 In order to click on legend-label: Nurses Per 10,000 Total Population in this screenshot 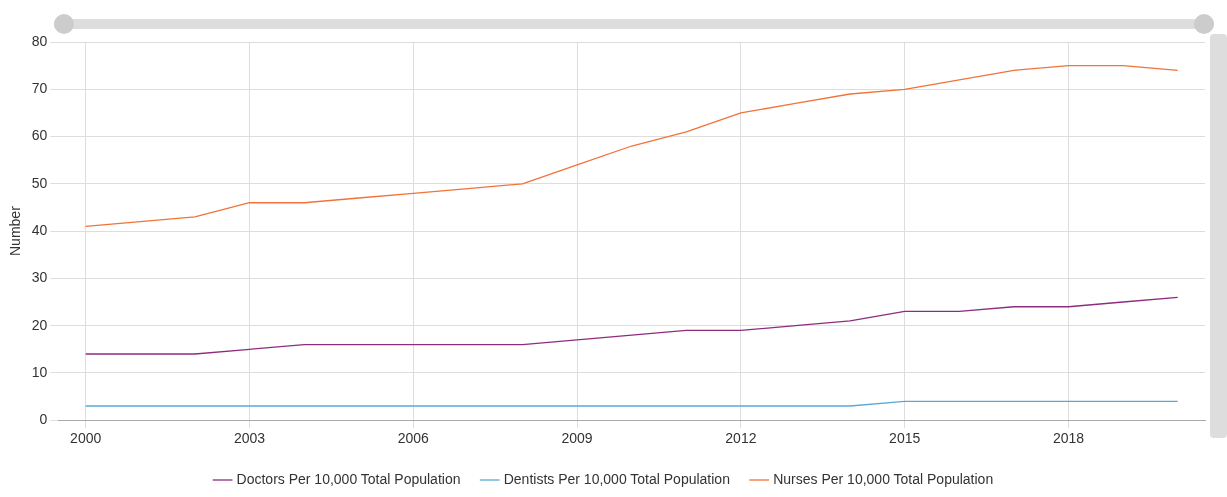, I will do `click(883, 478)`.